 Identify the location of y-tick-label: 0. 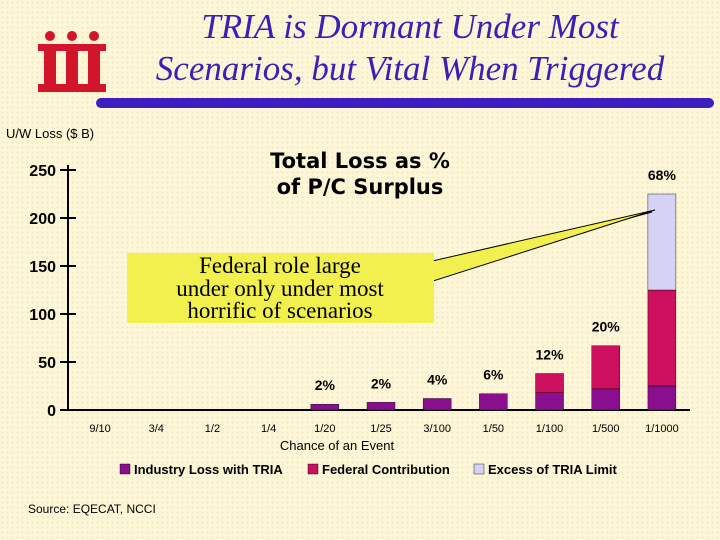
(51, 411).